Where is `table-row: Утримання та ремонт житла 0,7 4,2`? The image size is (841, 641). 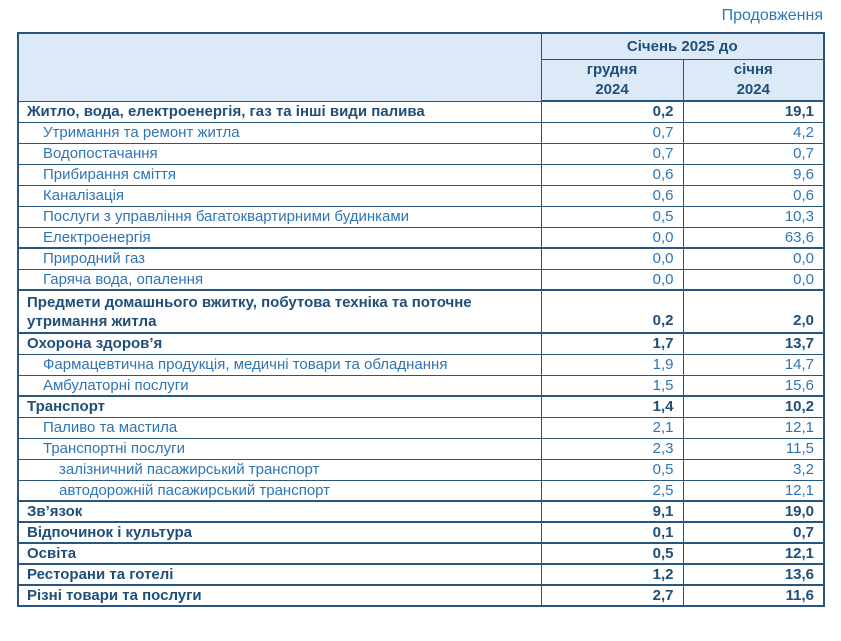 table-row: Утримання та ремонт житла 0,7 4,2 is located at coordinates (421, 132).